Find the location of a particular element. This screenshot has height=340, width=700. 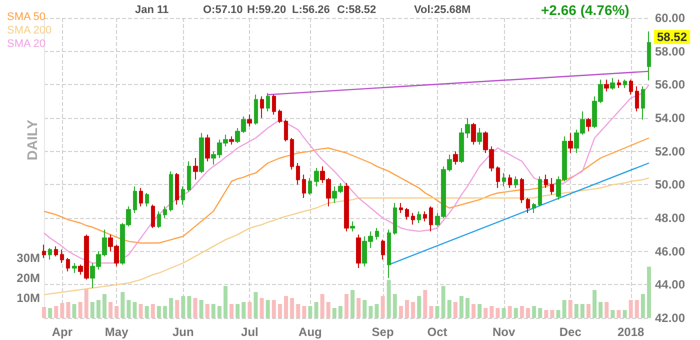

text: Jan 11 is located at coordinates (152, 10).